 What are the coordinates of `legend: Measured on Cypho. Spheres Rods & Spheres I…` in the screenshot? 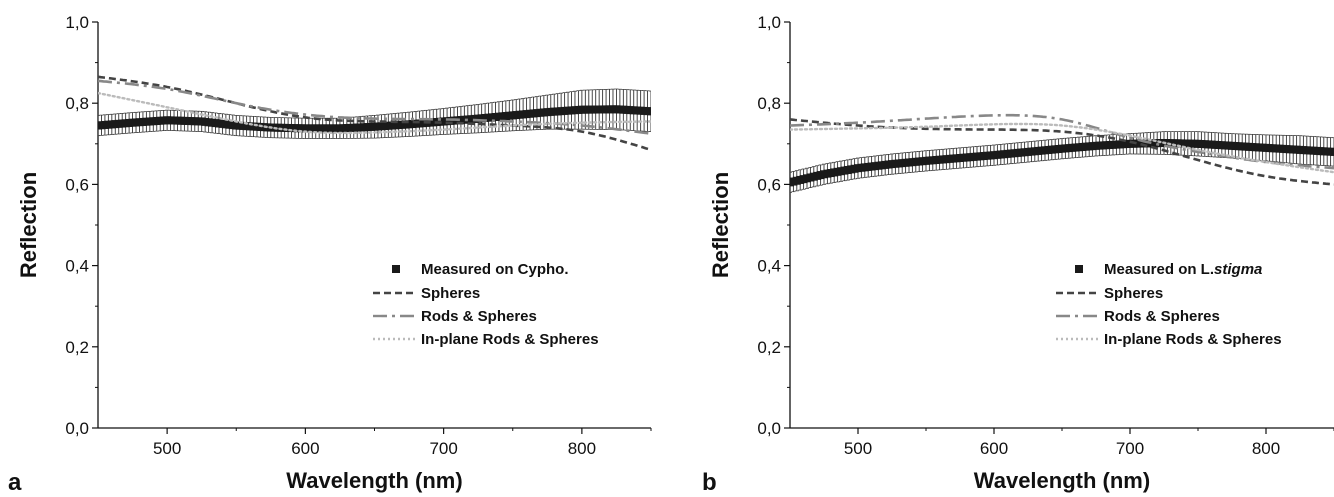 It's located at (486, 304).